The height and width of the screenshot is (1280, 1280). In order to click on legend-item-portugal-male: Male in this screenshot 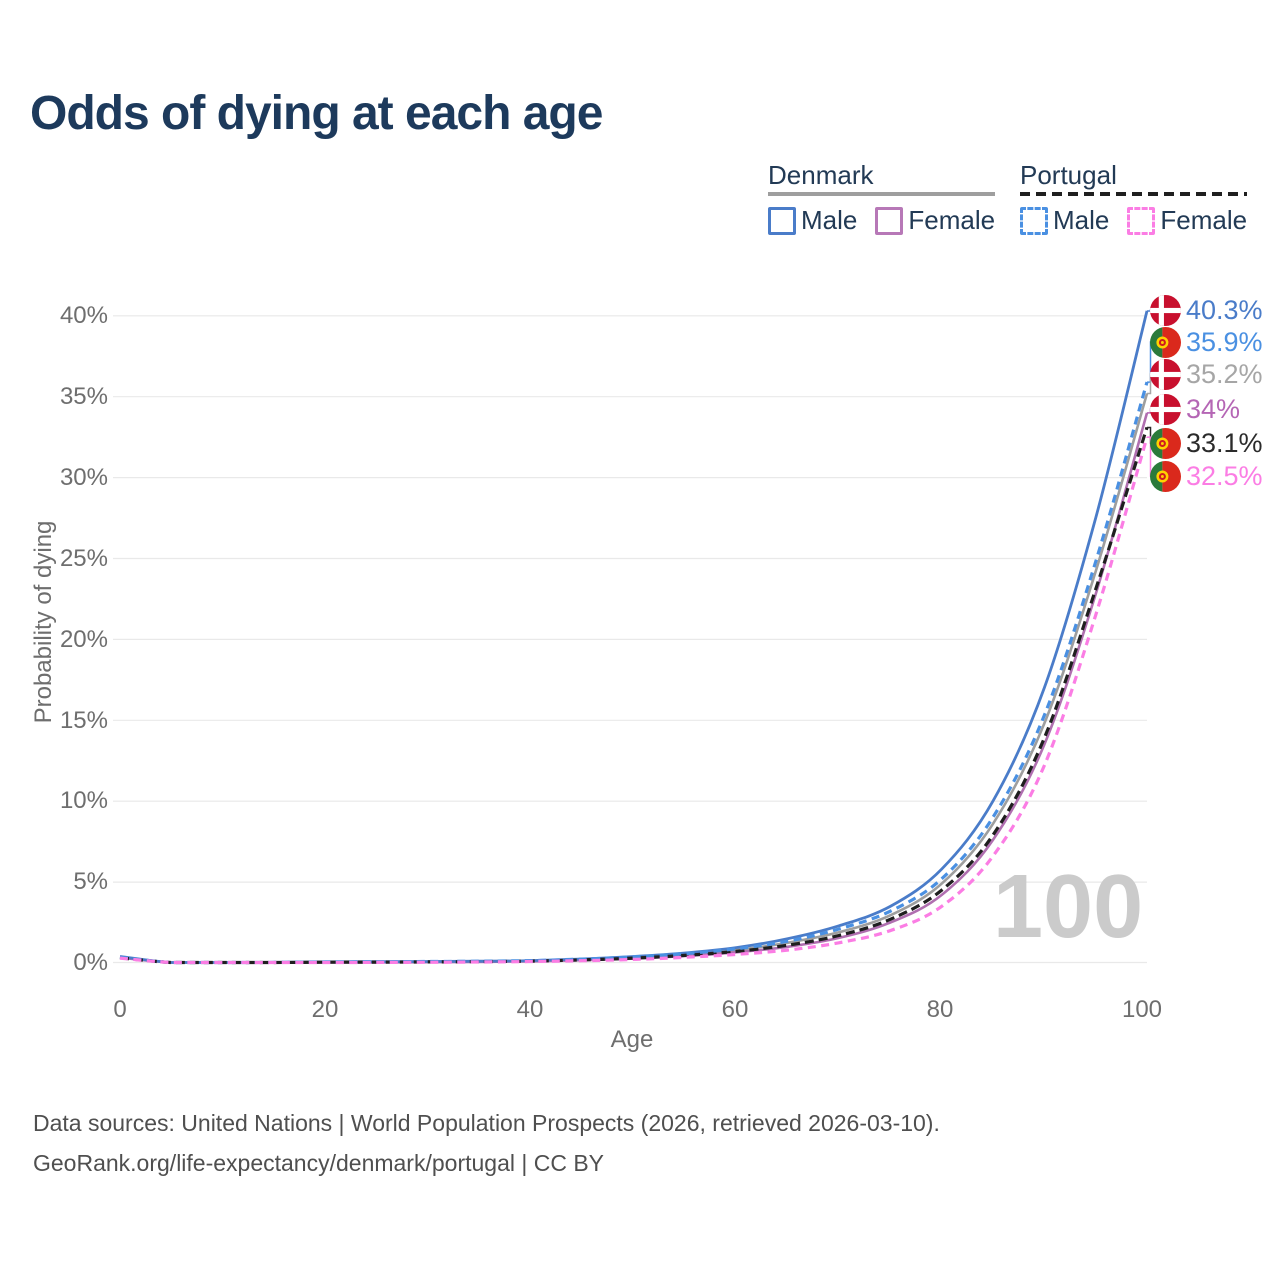, I will do `click(1064, 220)`.